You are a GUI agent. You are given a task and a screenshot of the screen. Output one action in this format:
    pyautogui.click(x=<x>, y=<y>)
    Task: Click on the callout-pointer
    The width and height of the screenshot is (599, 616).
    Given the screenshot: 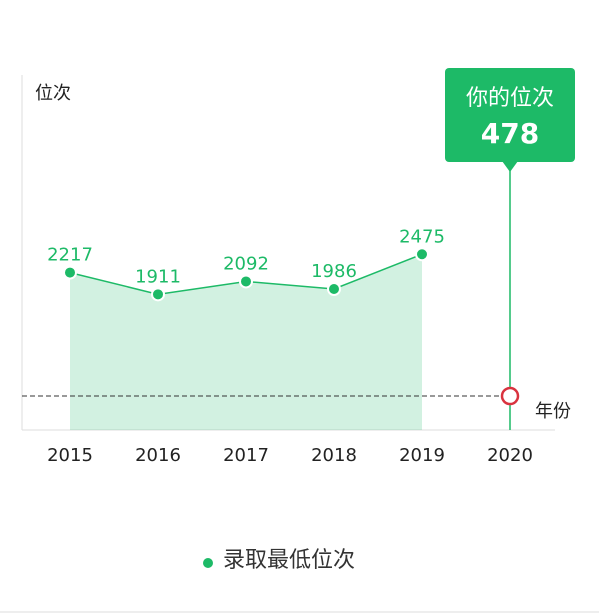 What is the action you would take?
    pyautogui.click(x=510, y=166)
    